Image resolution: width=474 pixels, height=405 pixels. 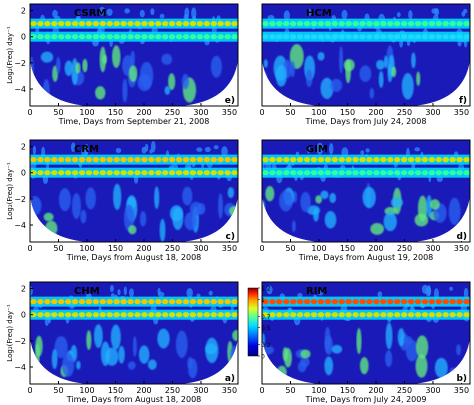 I want to click on x-tick-label: 200, so click(x=375, y=390).